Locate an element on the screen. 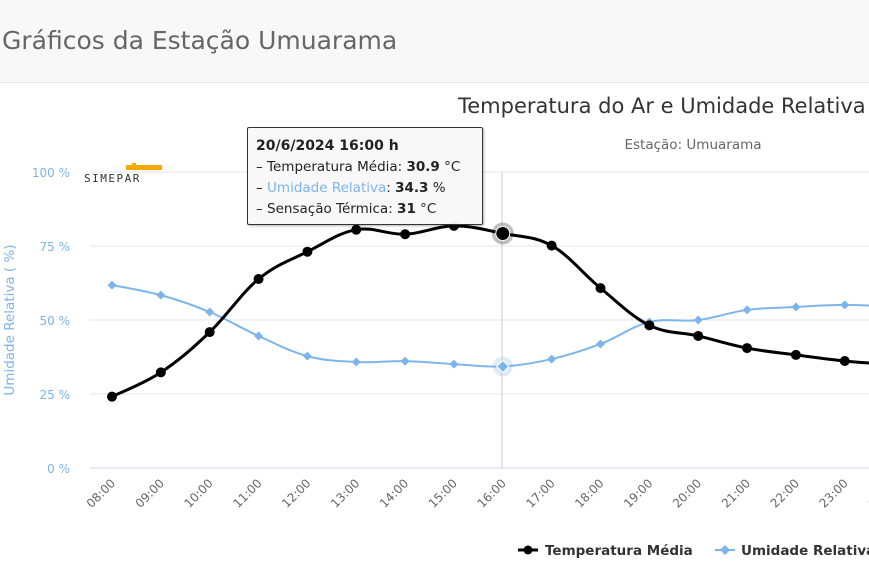  legend-item-humidity: Umidade Relativa is located at coordinates (792, 551).